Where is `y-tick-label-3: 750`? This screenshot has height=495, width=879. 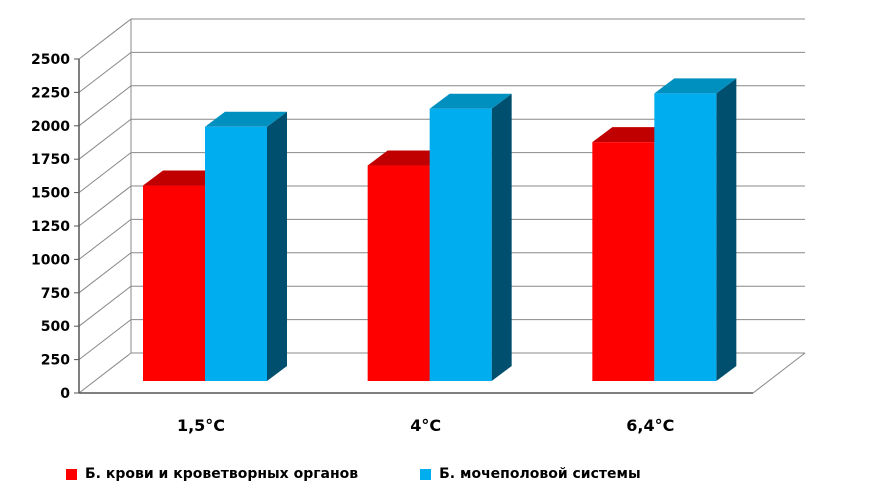
y-tick-label-3: 750 is located at coordinates (55, 294).